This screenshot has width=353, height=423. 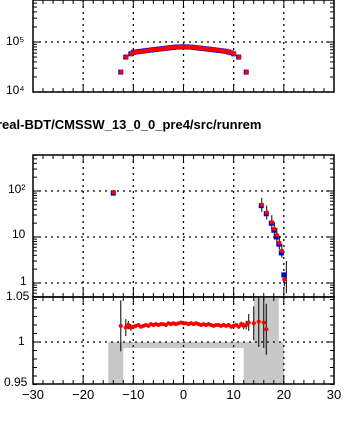 I want to click on x-tick-labels: −30 −20 −10 0 10 20 30, so click(x=181, y=394).